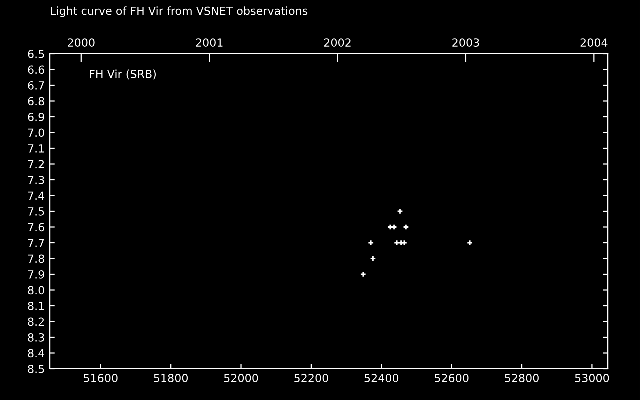  I want to click on y-tick-label: 7.9, so click(36, 274).